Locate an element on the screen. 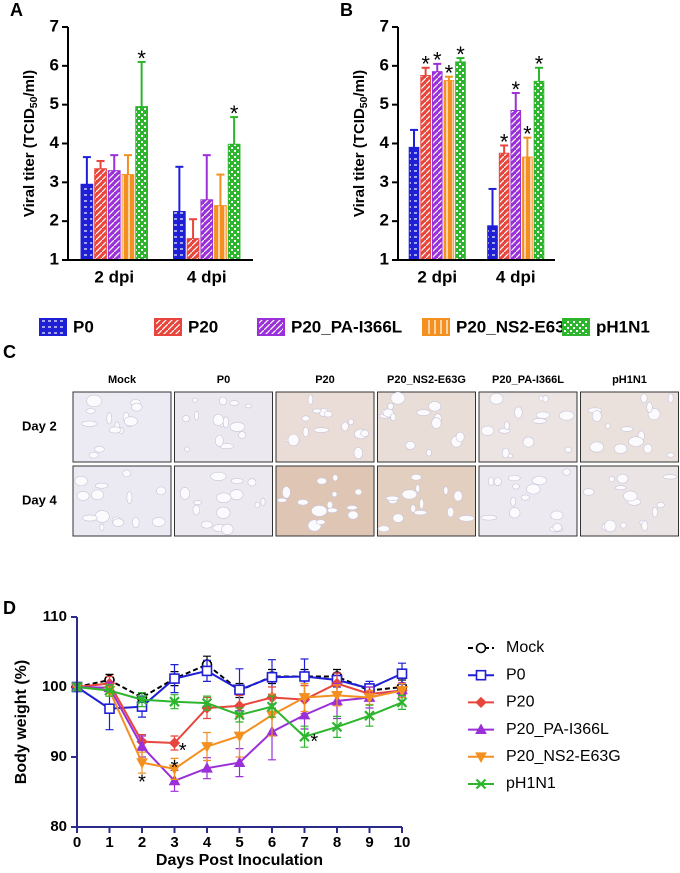 The height and width of the screenshot is (873, 680). x-tick-label: 1 is located at coordinates (109, 842).